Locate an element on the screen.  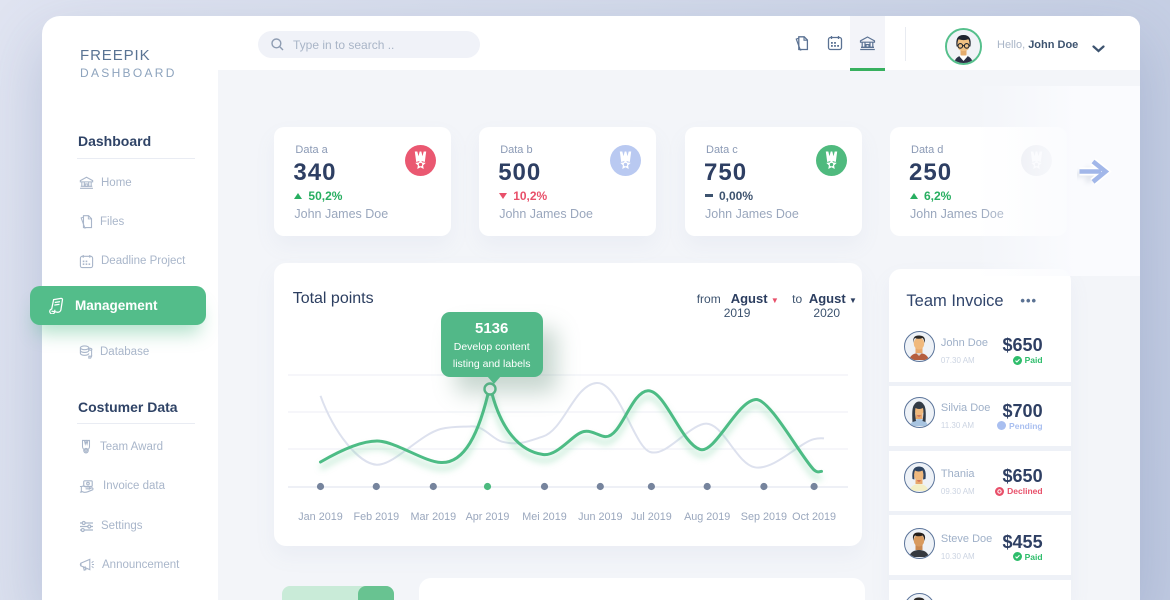
svg-text: Feb 2019 is located at coordinates (376, 517).